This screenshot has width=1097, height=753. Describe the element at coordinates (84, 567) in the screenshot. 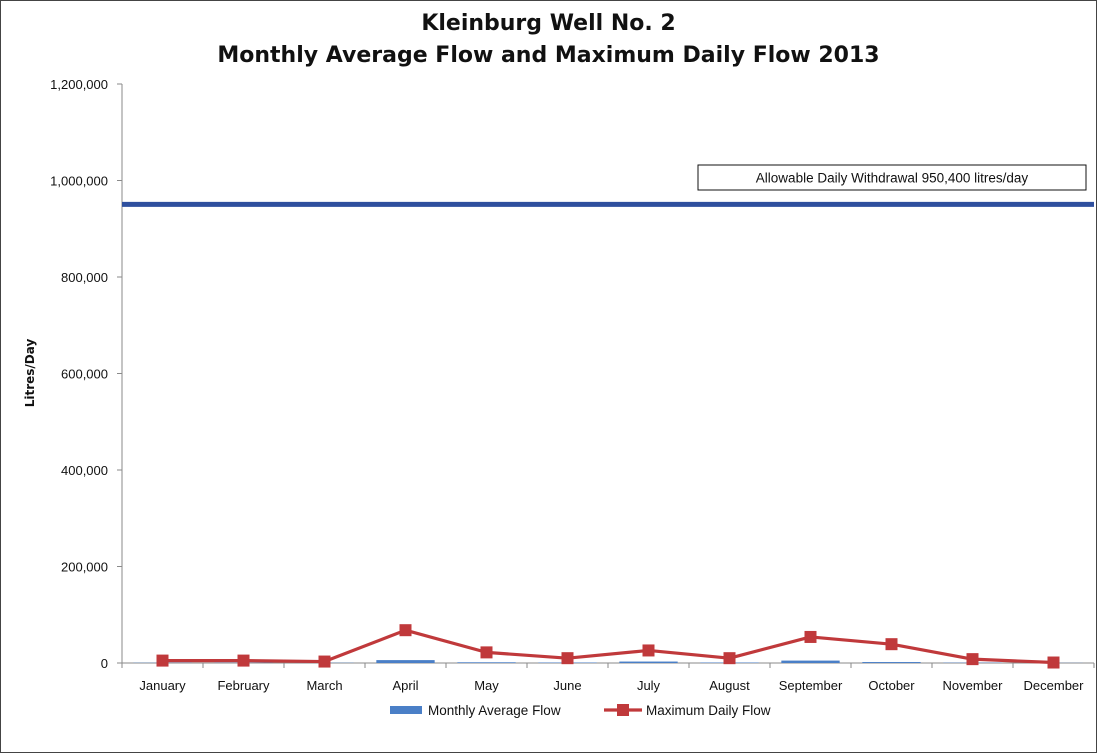

I see `y-tick-label: 200,000` at that location.